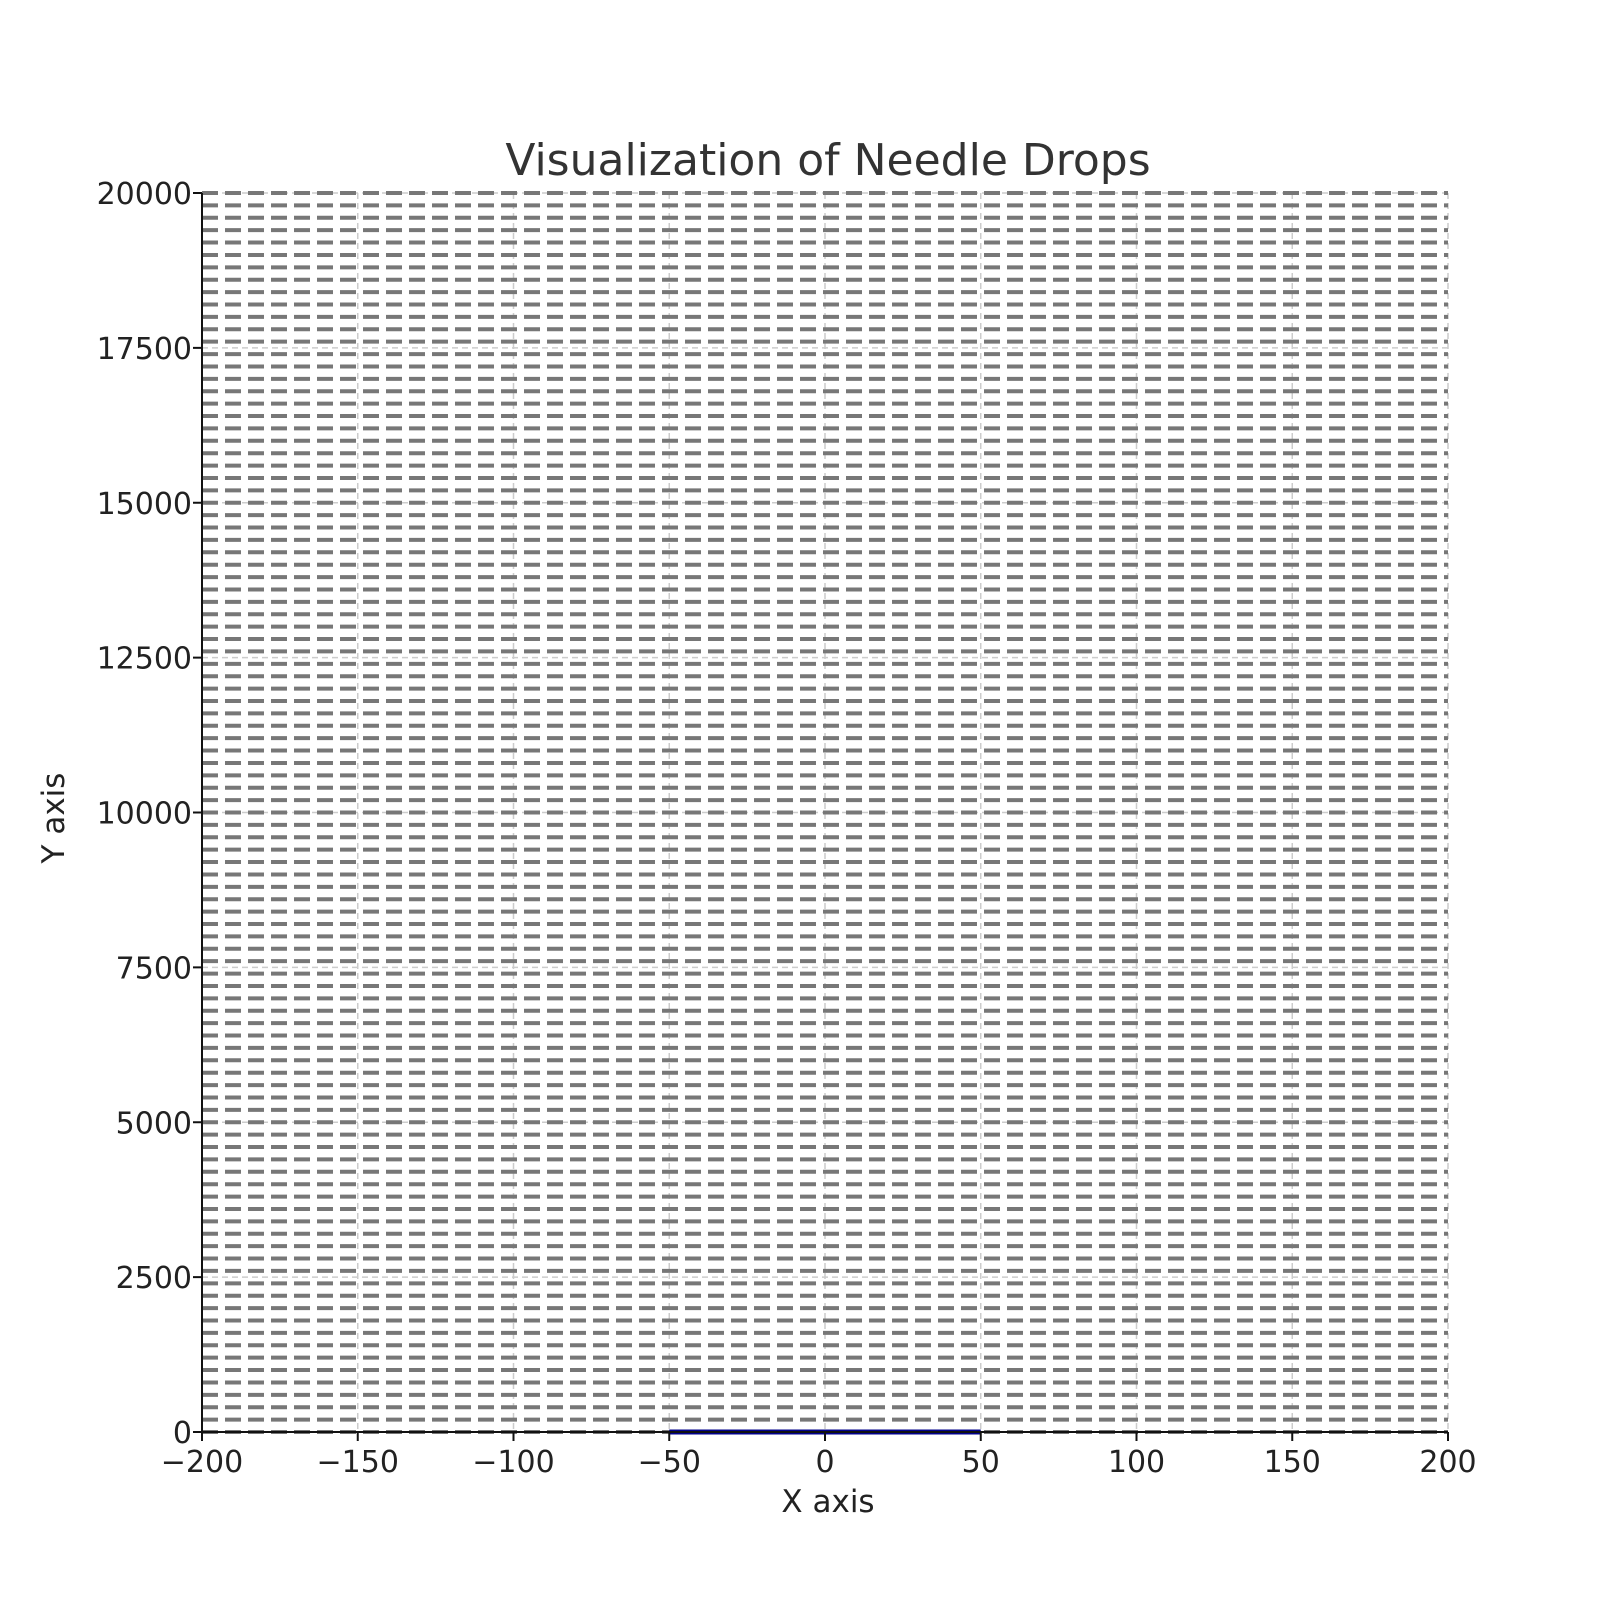 This screenshot has height=1600, width=1600. What do you see at coordinates (669, 1462) in the screenshot?
I see `x-tick-label: −50` at bounding box center [669, 1462].